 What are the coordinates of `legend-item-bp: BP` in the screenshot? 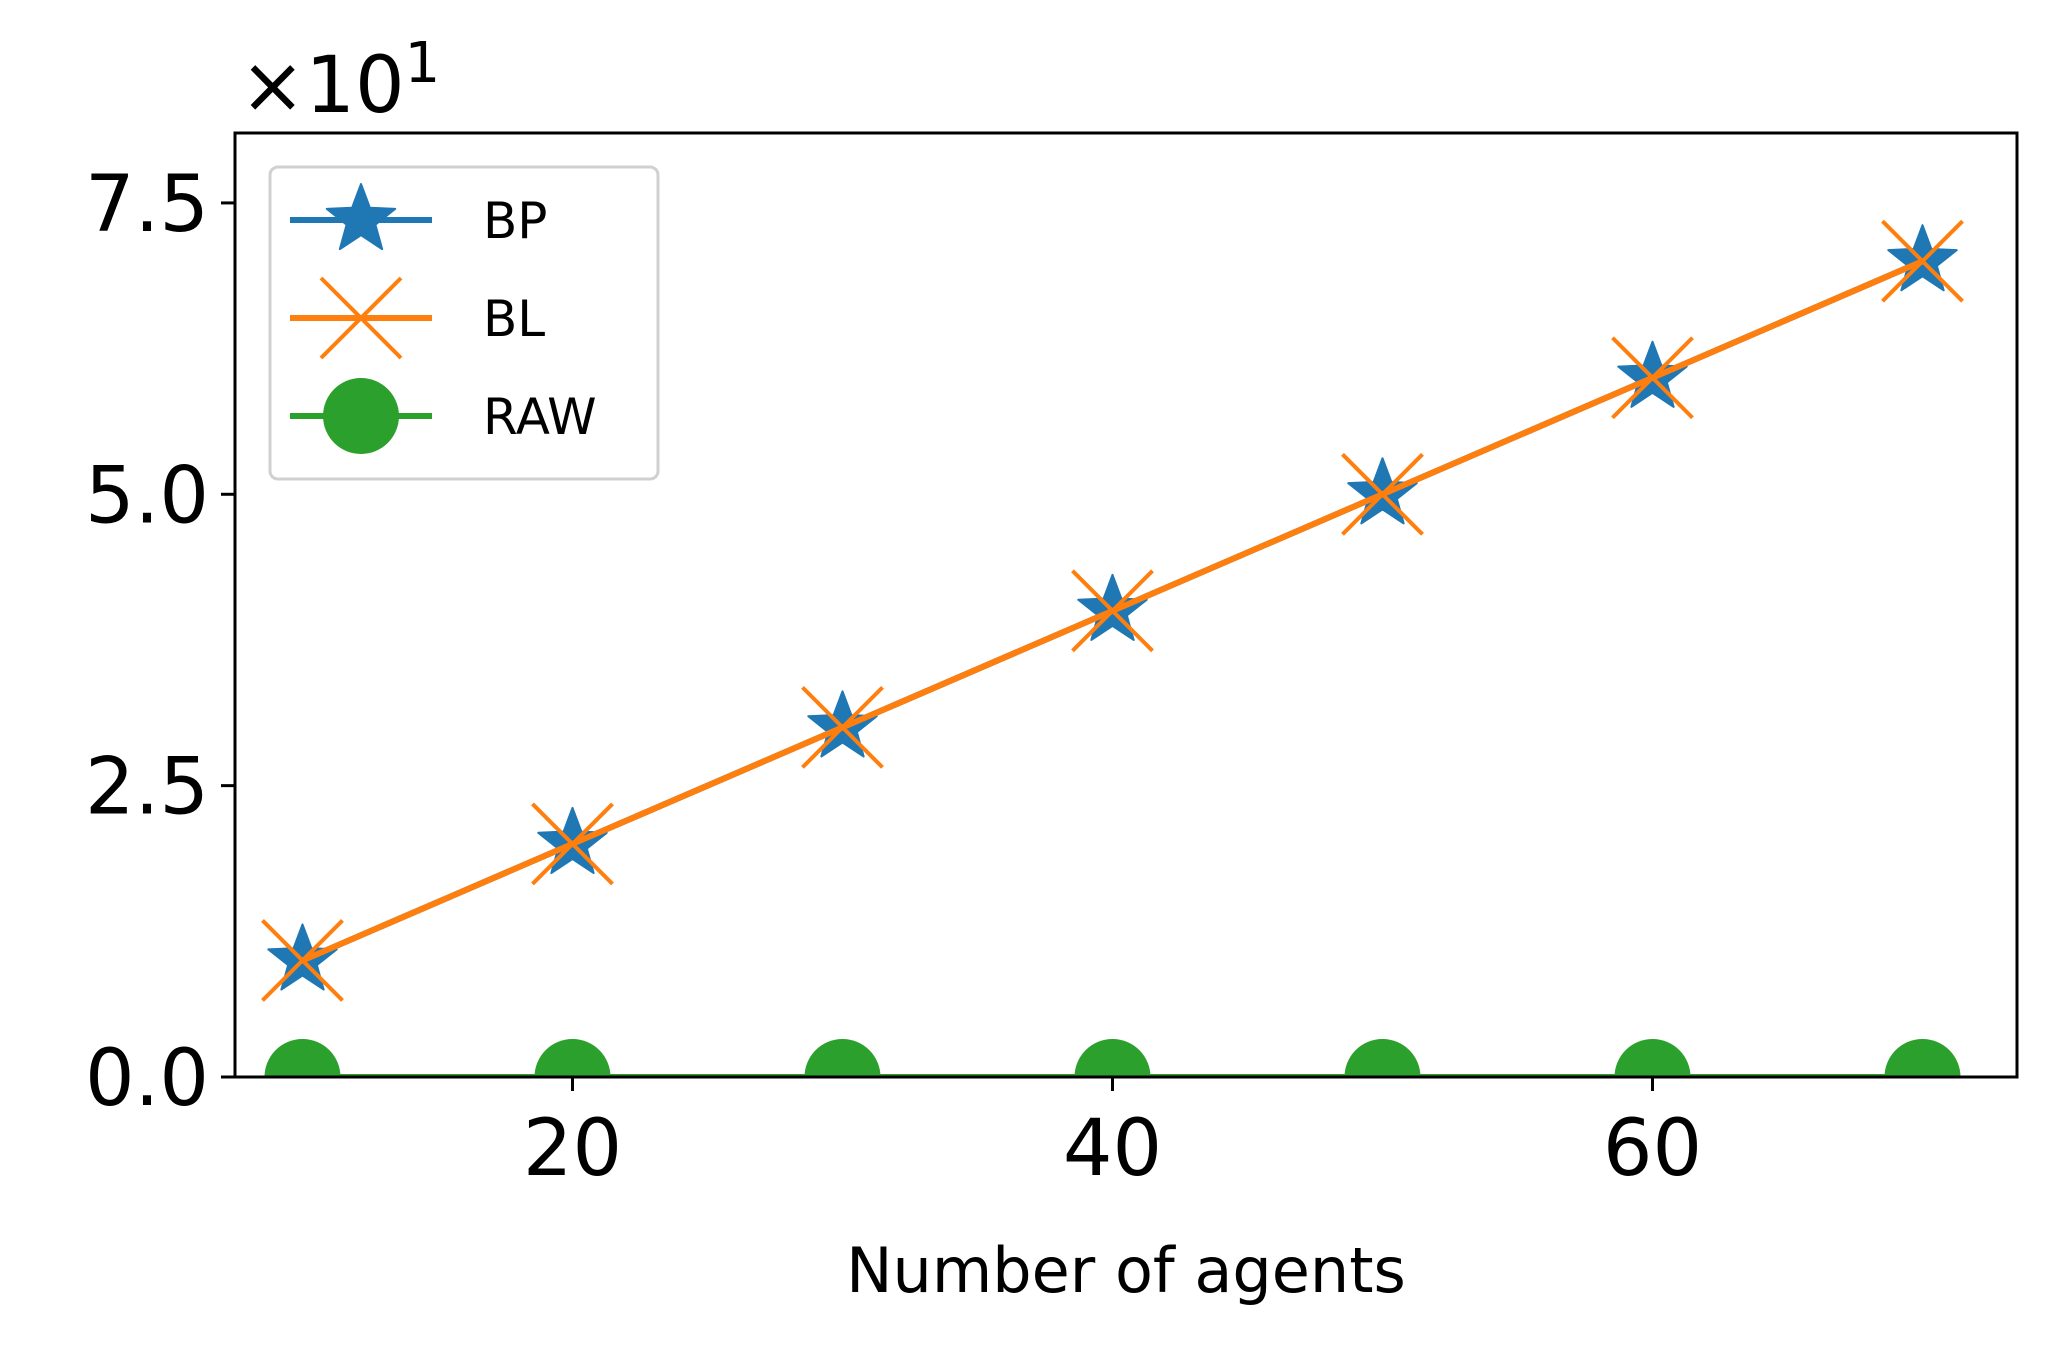 It's located at (418, 217).